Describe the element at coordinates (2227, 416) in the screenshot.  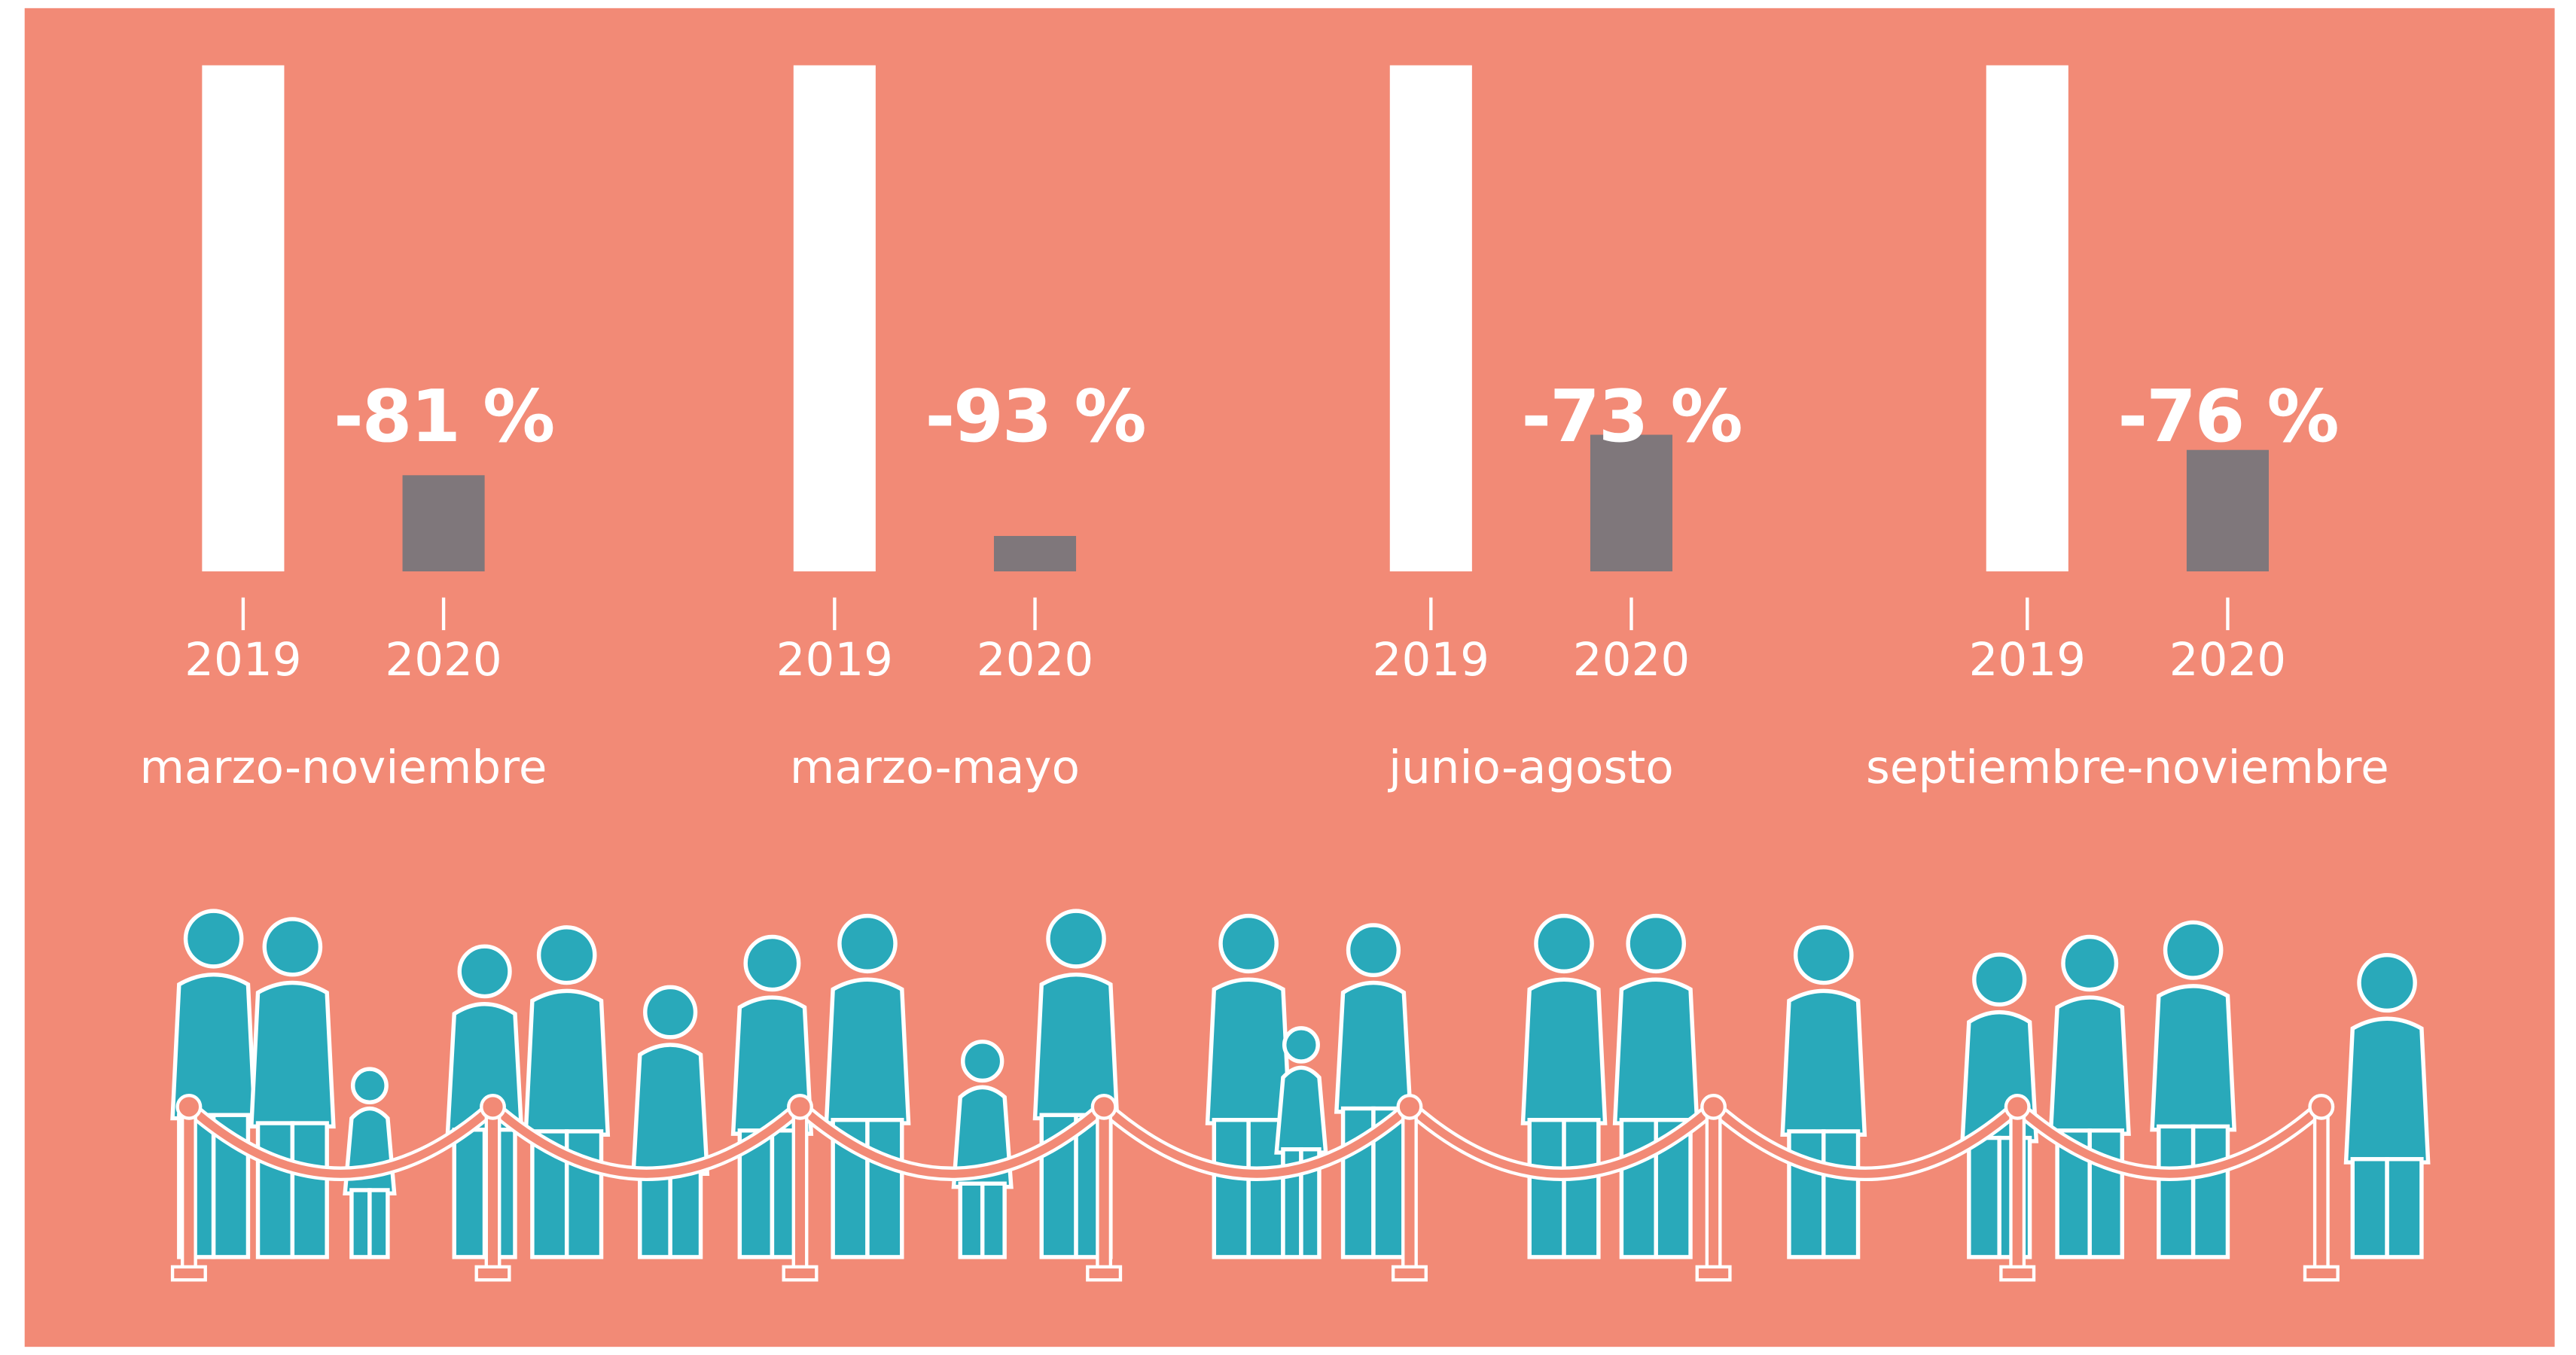
I see `change-label: -76 %` at that location.